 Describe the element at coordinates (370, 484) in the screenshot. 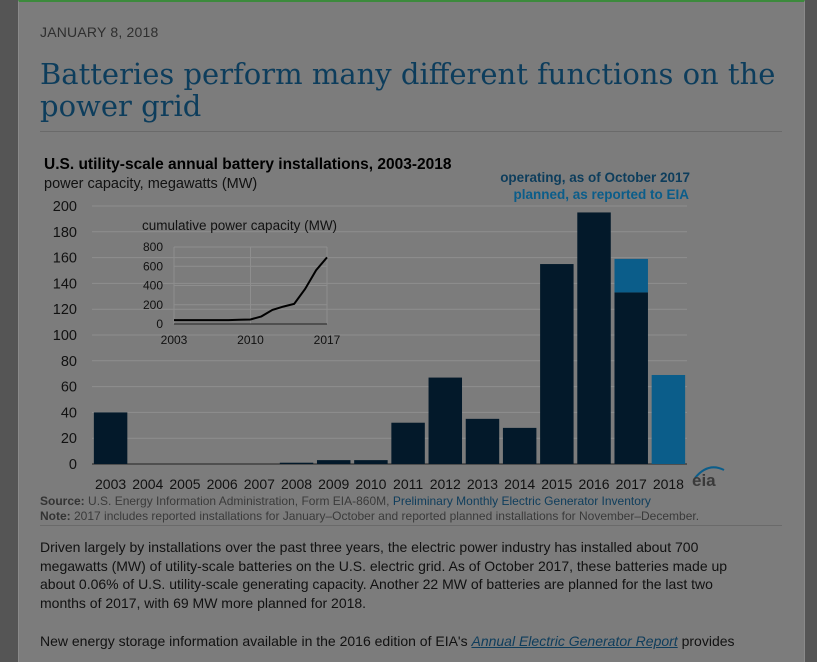

I see `x-tick-label: 2010` at that location.